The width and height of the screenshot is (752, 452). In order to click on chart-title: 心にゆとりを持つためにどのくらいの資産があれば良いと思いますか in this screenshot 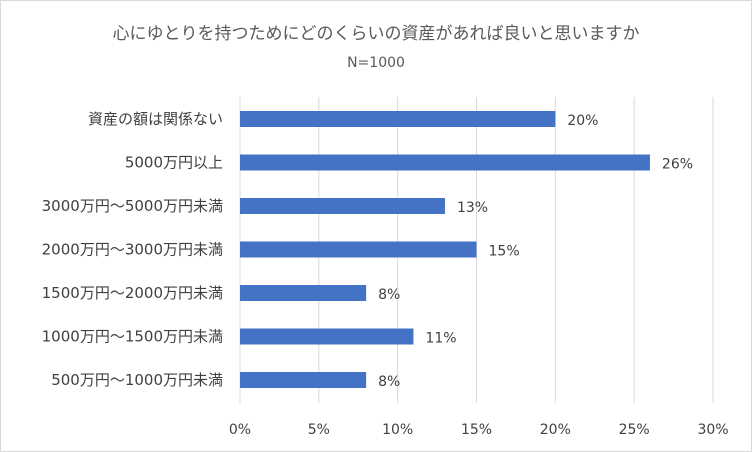, I will do `click(376, 34)`.